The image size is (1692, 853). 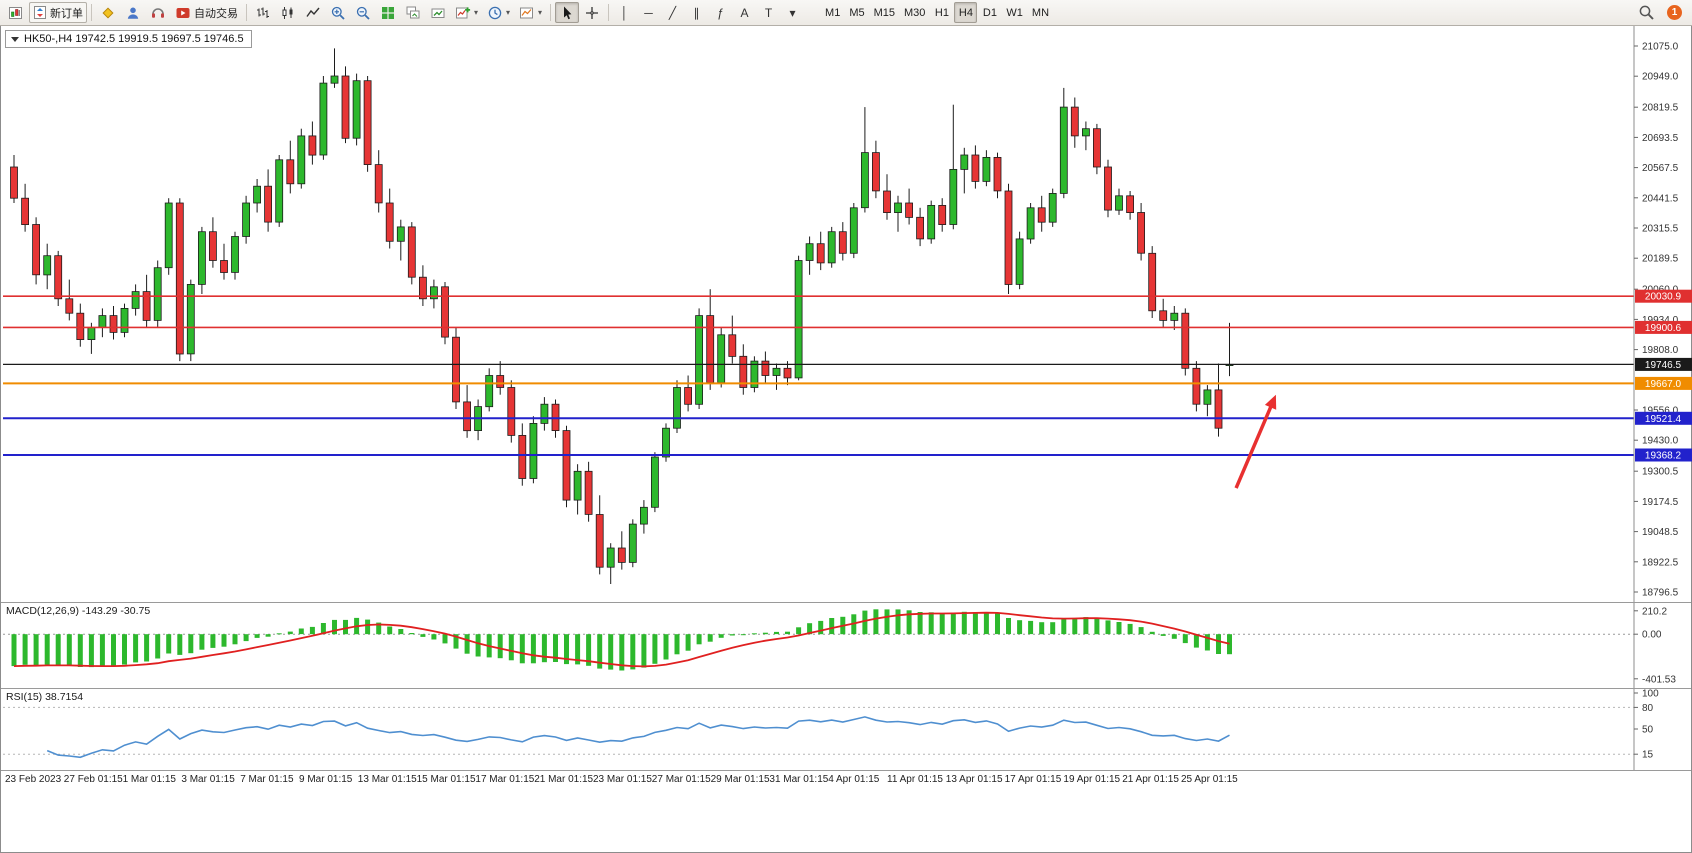 I want to click on bottom-space, so click(x=846, y=817).